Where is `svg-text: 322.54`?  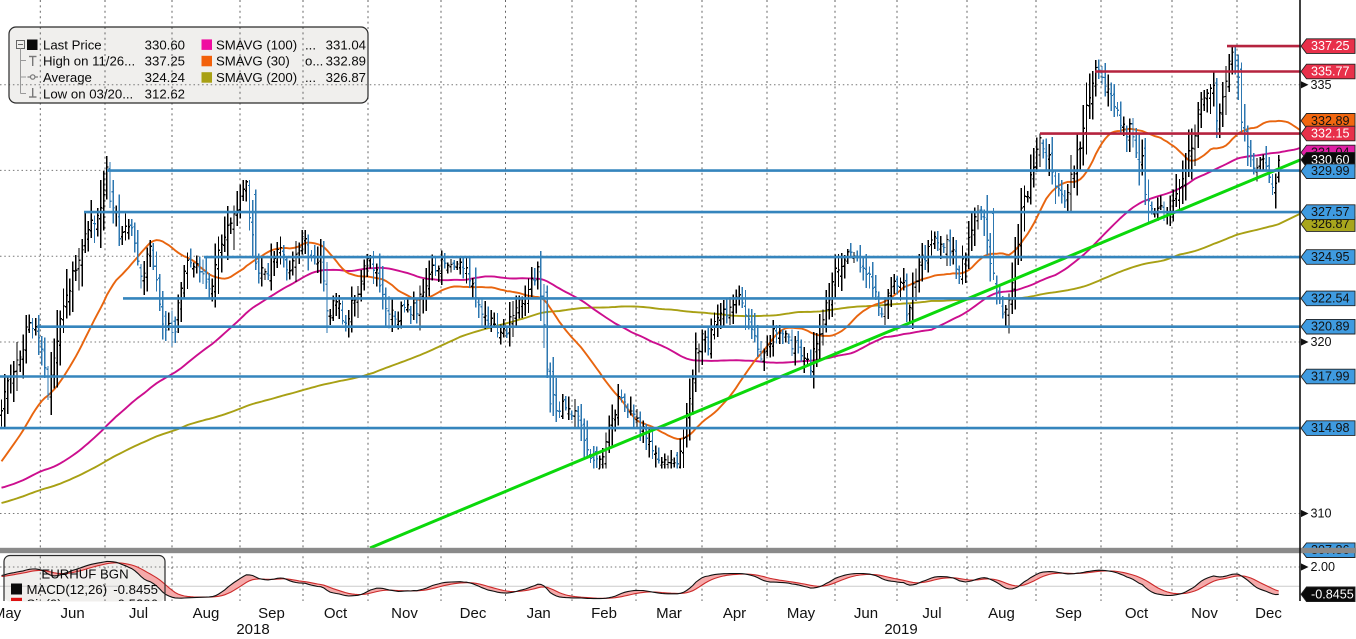 svg-text: 322.54 is located at coordinates (1330, 298).